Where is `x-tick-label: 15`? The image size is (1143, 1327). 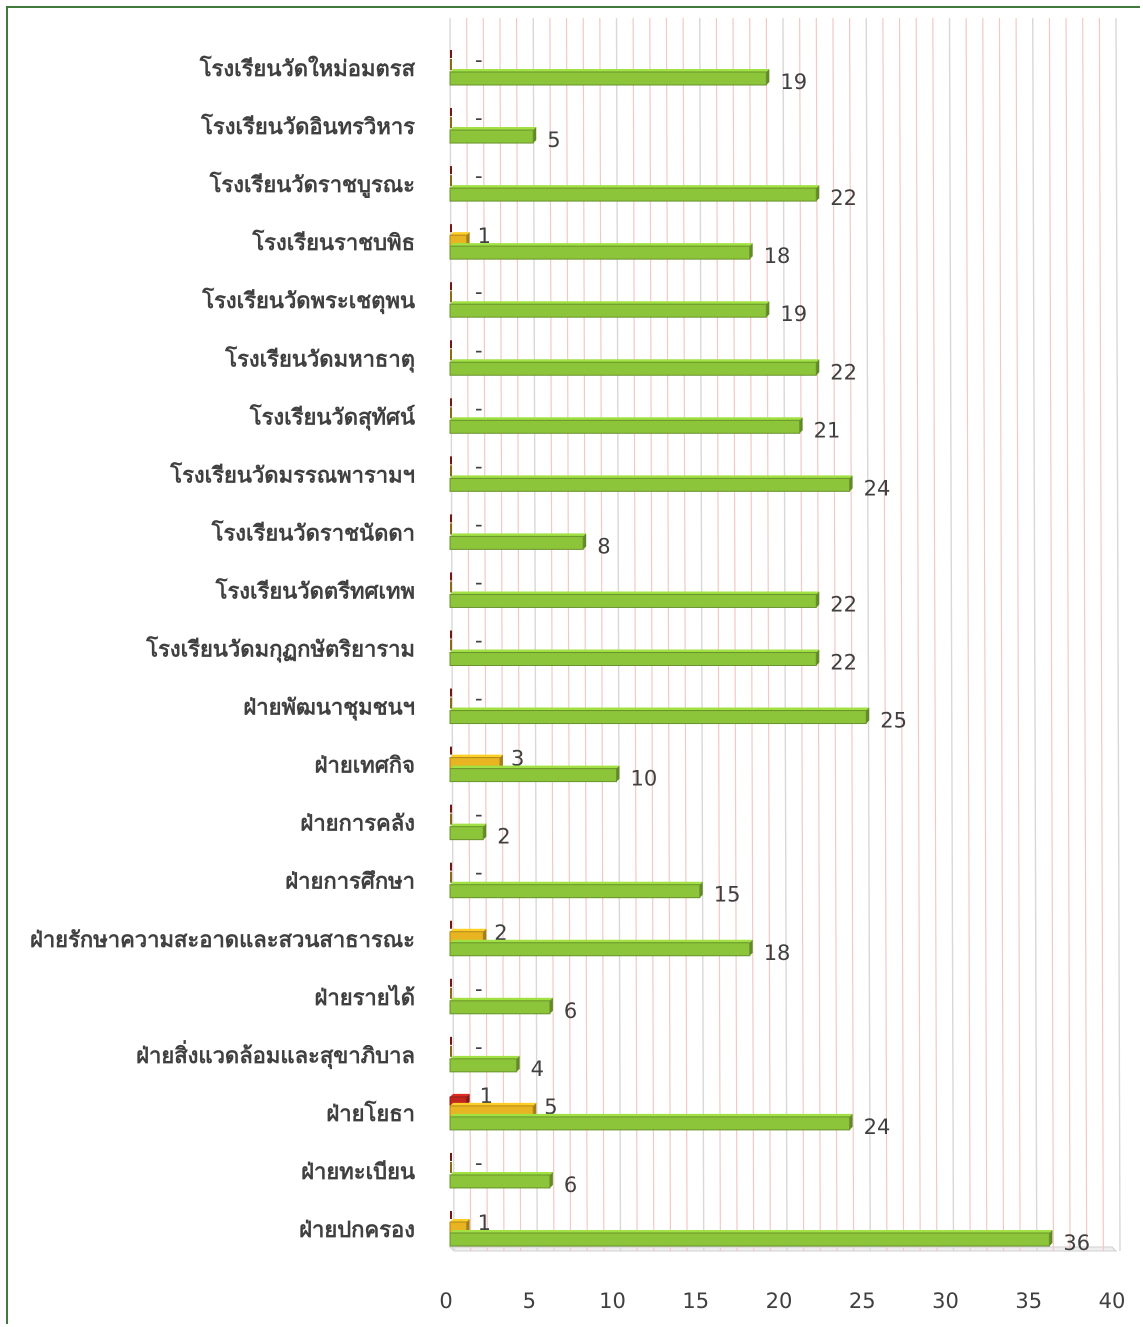 x-tick-label: 15 is located at coordinates (695, 1301).